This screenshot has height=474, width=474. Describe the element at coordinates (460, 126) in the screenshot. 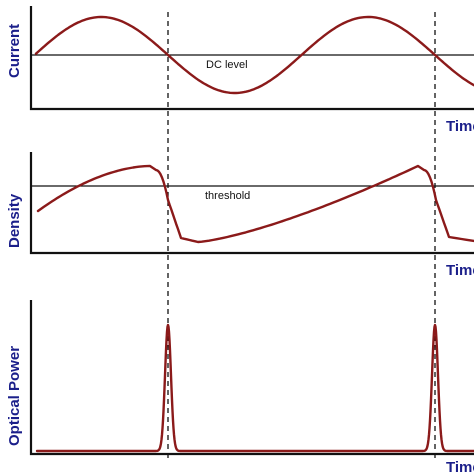

I see `current-time-label: Time` at that location.